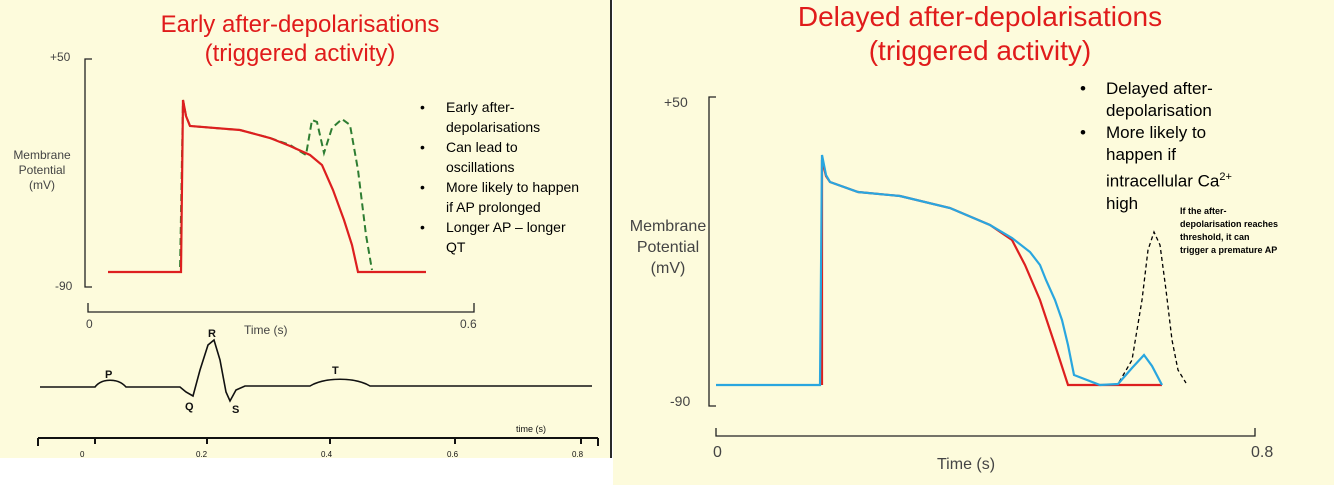 This screenshot has width=1334, height=485. I want to click on left-y-axis-label: Membrane Potential (mV), so click(42, 170).